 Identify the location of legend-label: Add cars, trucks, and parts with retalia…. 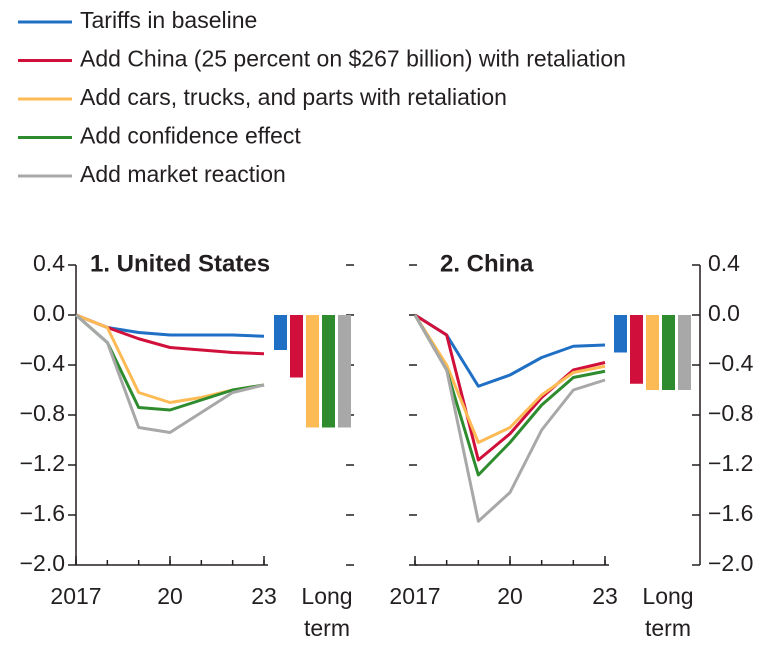
(293, 97).